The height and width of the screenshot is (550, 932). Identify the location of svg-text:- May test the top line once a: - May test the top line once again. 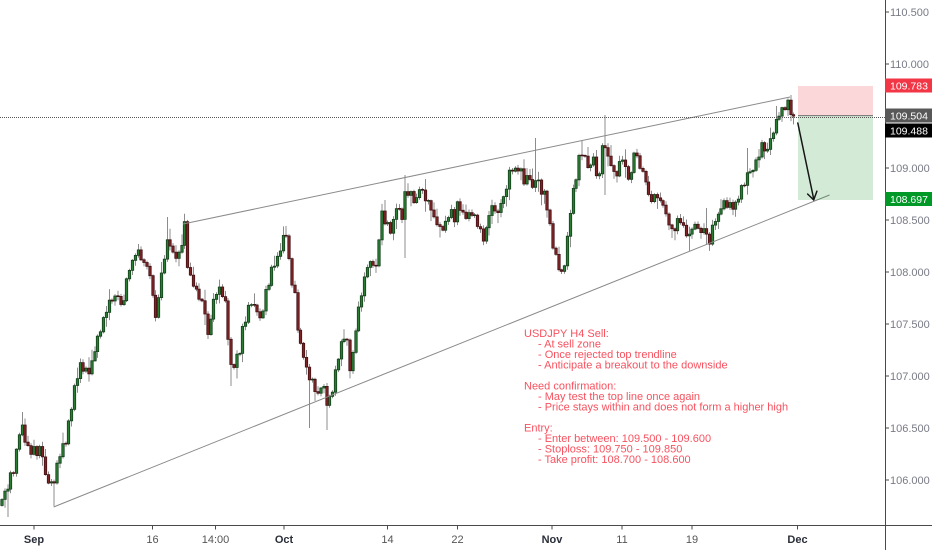
(619, 397).